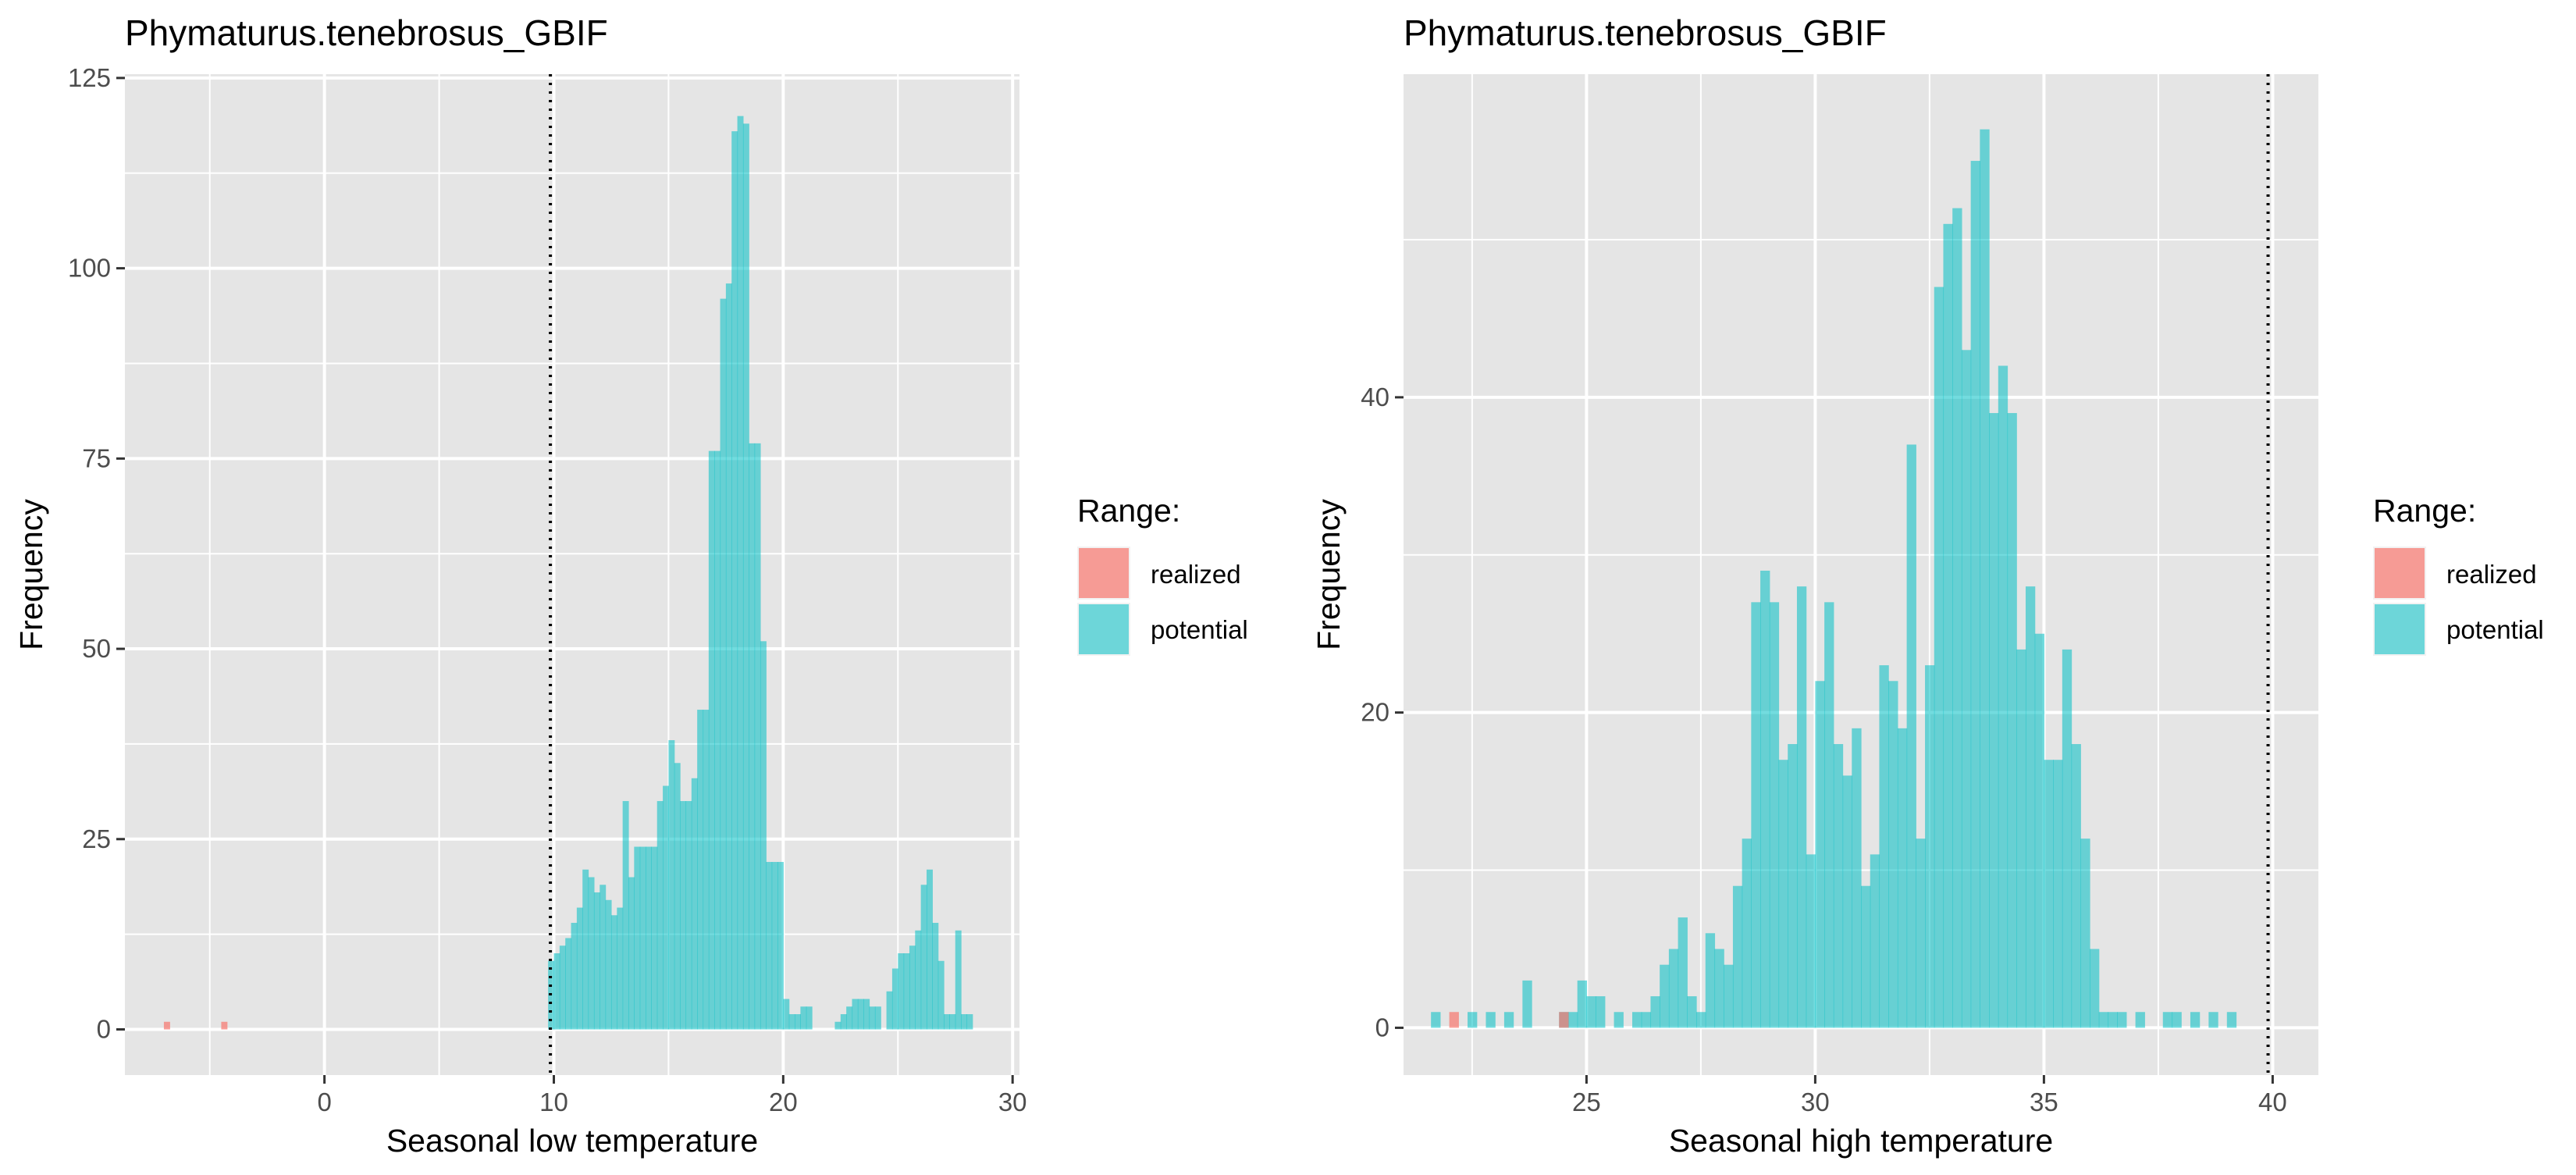  I want to click on legend-right-potential-label: potential, so click(2495, 629).